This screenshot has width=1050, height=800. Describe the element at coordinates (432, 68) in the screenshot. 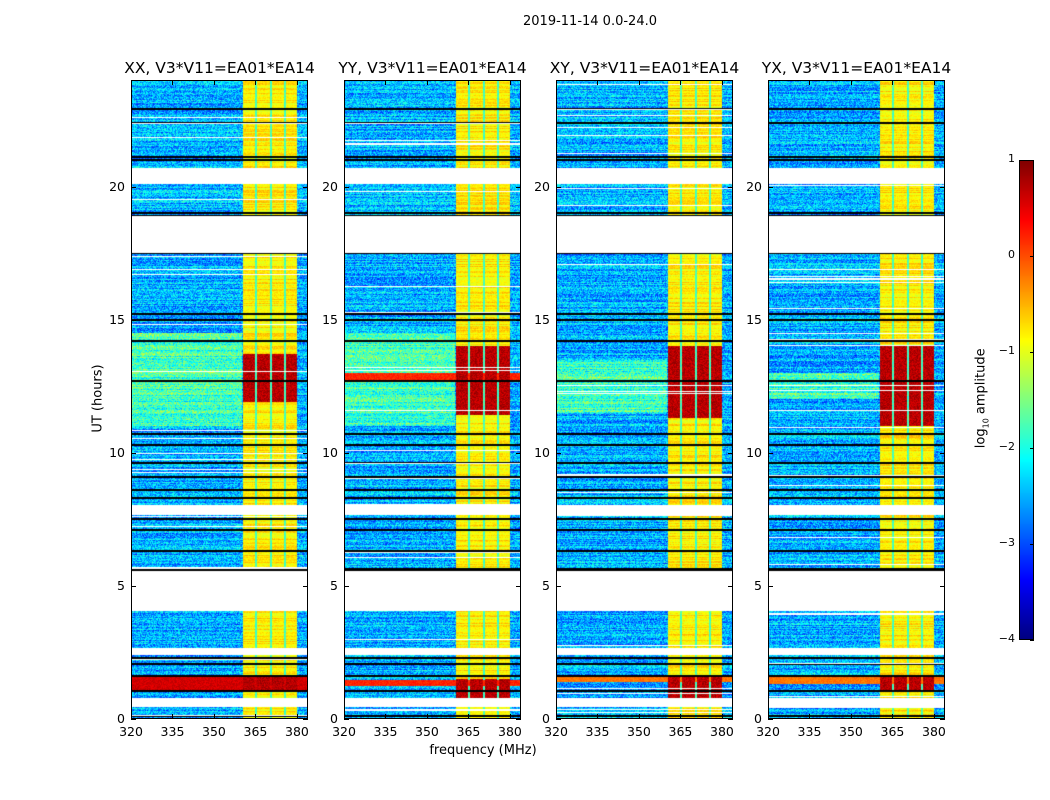

I see `panel-title: YY, V3*V11=EA01*EA14` at that location.